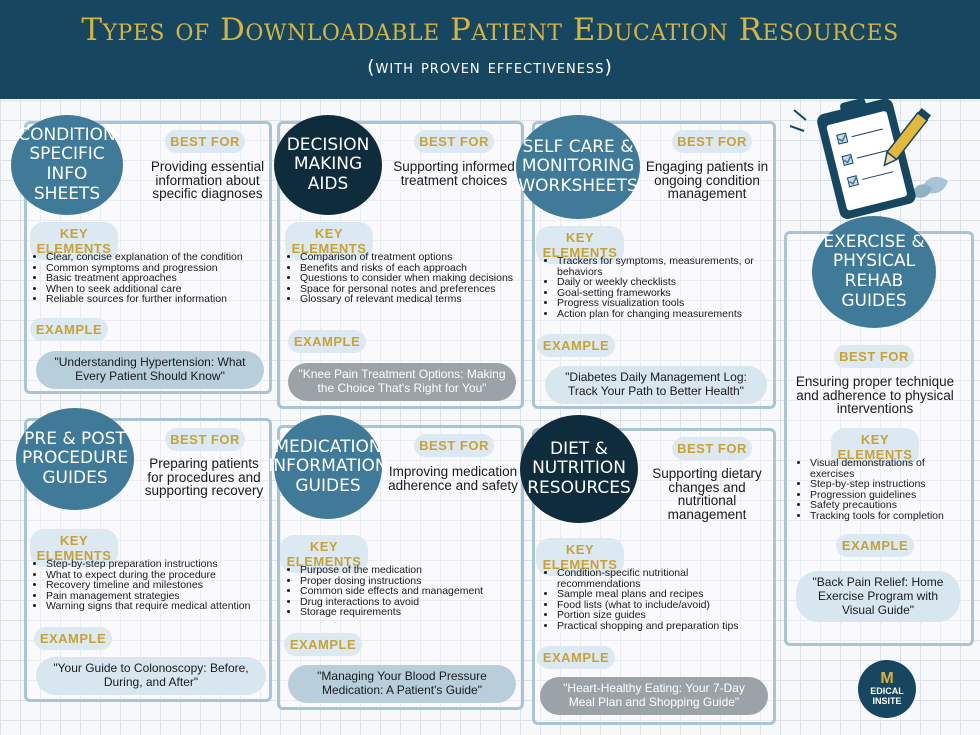  Describe the element at coordinates (579, 469) in the screenshot. I see `card-title-diet: DIET & NUTRITION RESOURCES` at that location.